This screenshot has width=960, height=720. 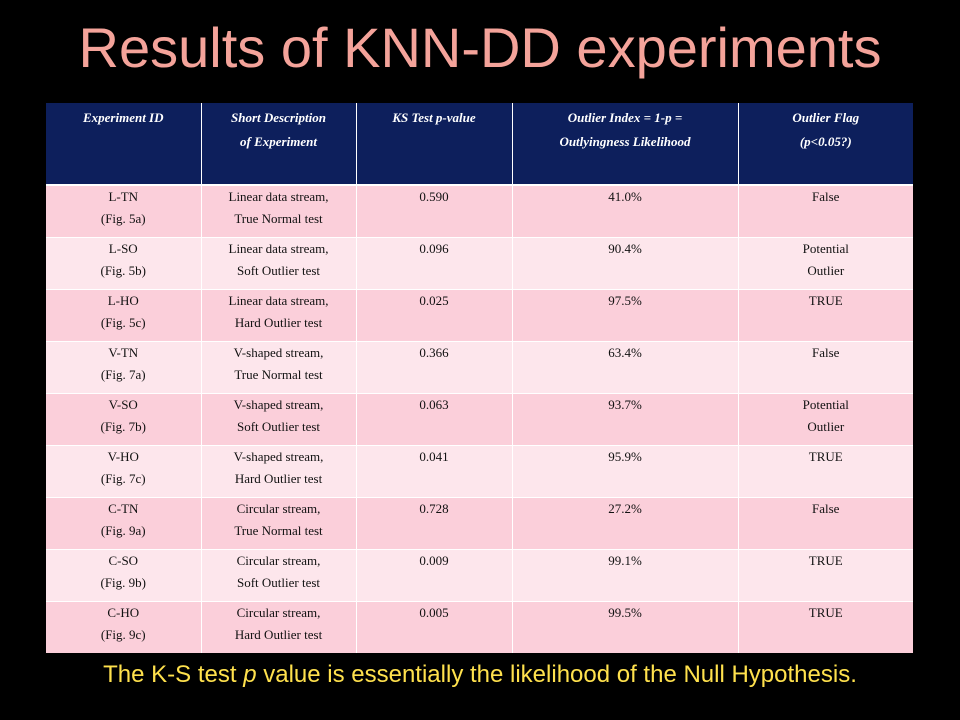 What do you see at coordinates (434, 352) in the screenshot?
I see `cell-pvalue-line: 0.366` at bounding box center [434, 352].